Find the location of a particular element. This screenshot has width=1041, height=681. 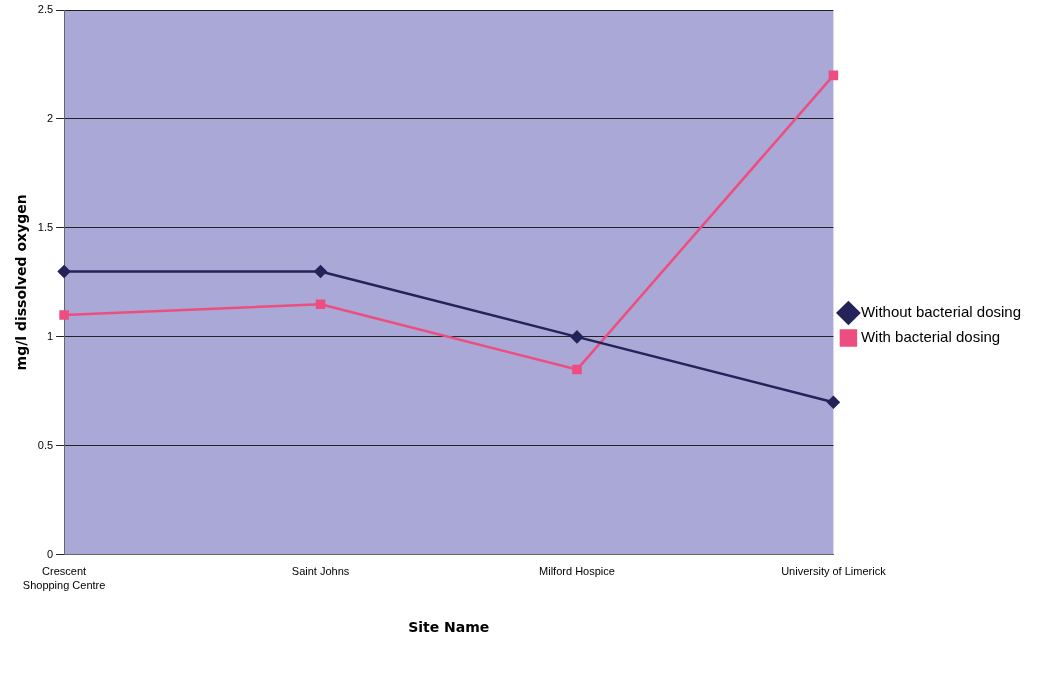

x-axis-title: Site Name is located at coordinates (449, 627).